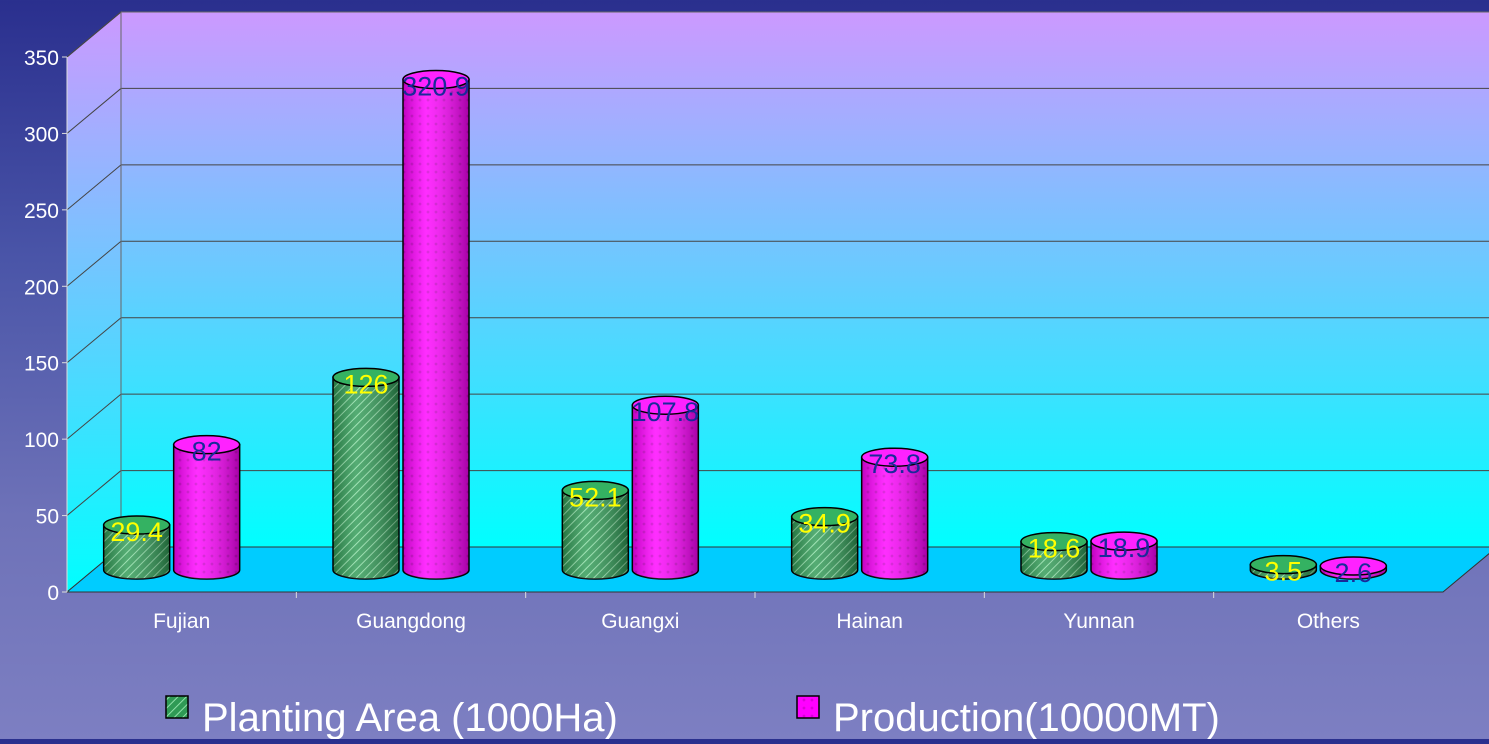 The width and height of the screenshot is (1489, 744). What do you see at coordinates (410, 717) in the screenshot?
I see `legend-label: Planting Area (1000Ha)` at bounding box center [410, 717].